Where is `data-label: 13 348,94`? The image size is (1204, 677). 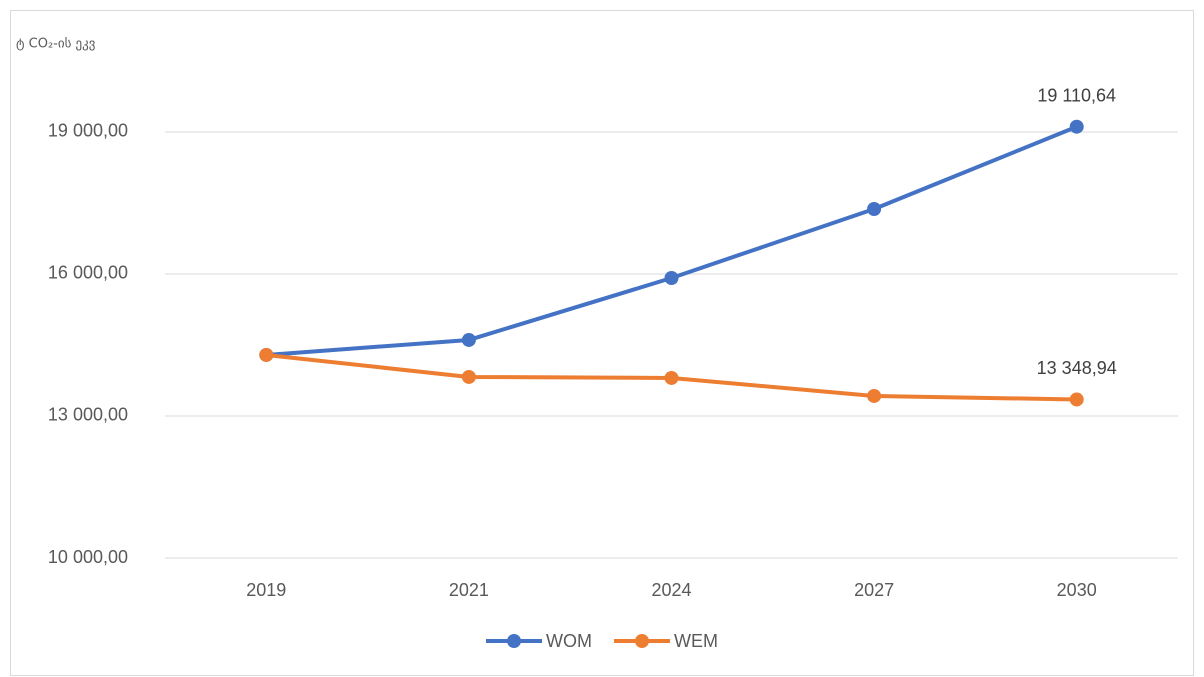 data-label: 13 348,94 is located at coordinates (1077, 368).